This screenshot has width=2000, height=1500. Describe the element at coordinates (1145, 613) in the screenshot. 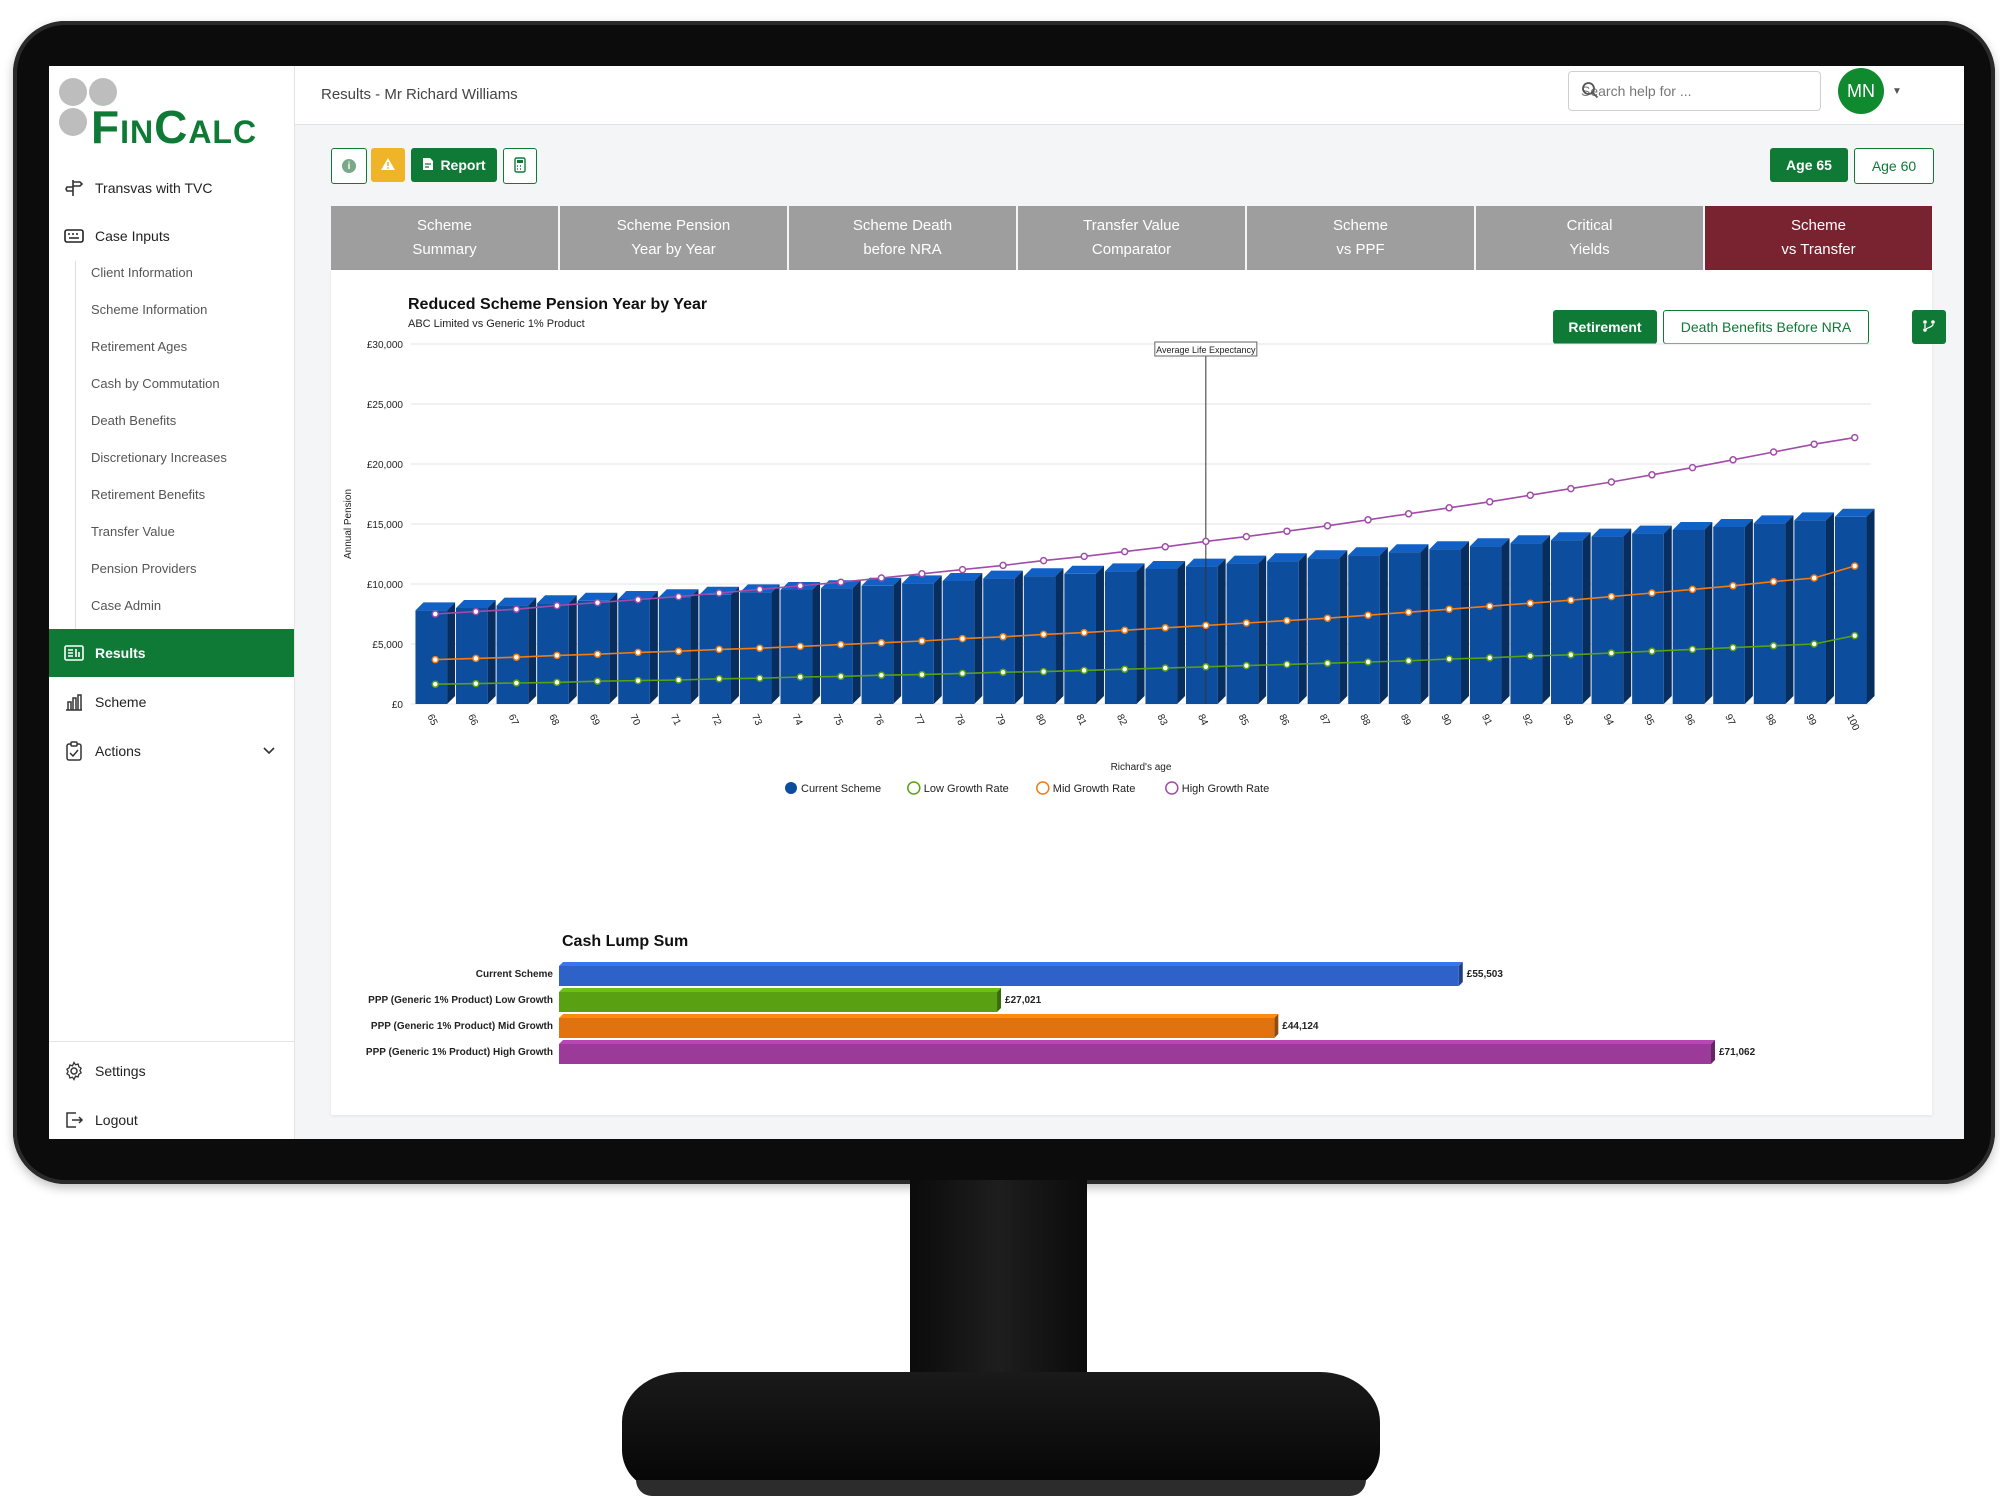

I see `series-line` at that location.